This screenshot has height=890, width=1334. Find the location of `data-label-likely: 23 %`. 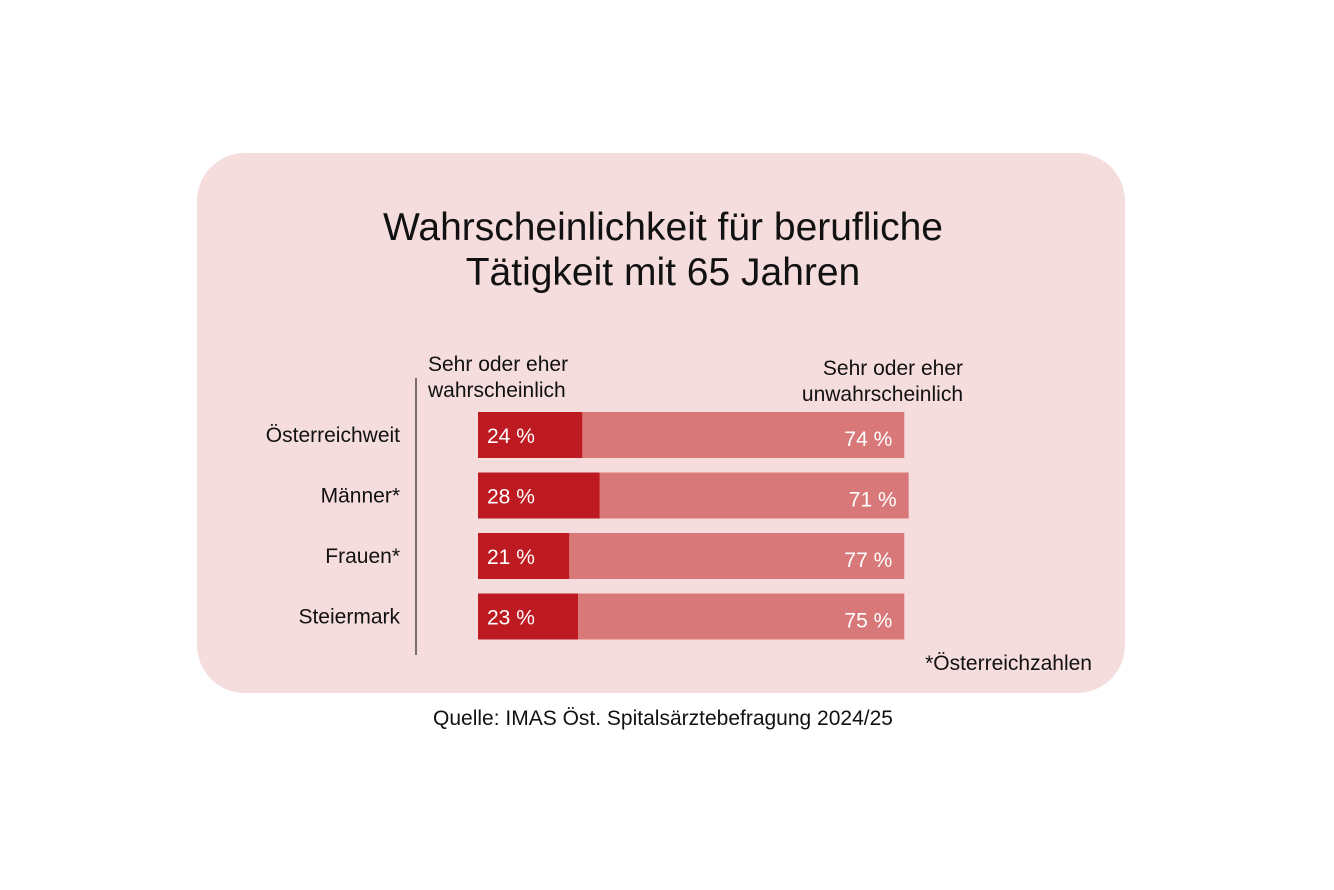

data-label-likely: 23 % is located at coordinates (511, 618).